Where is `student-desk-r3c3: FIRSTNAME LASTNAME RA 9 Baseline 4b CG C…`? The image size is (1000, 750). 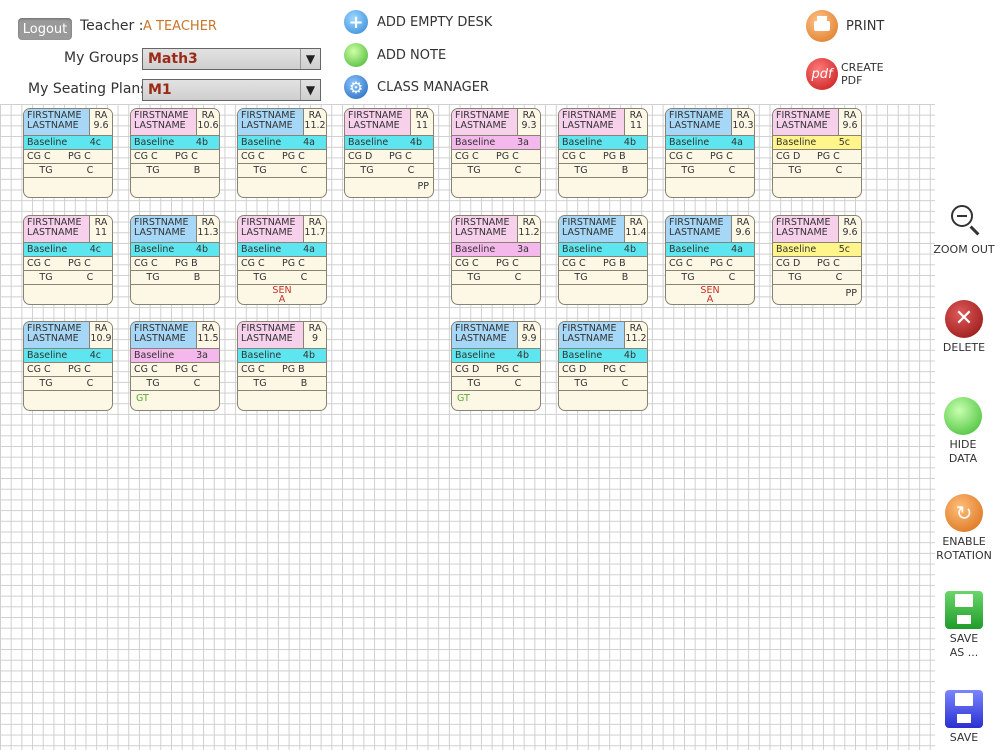 student-desk-r3c3: FIRSTNAME LASTNAME RA 9 Baseline 4b CG C… is located at coordinates (282, 366).